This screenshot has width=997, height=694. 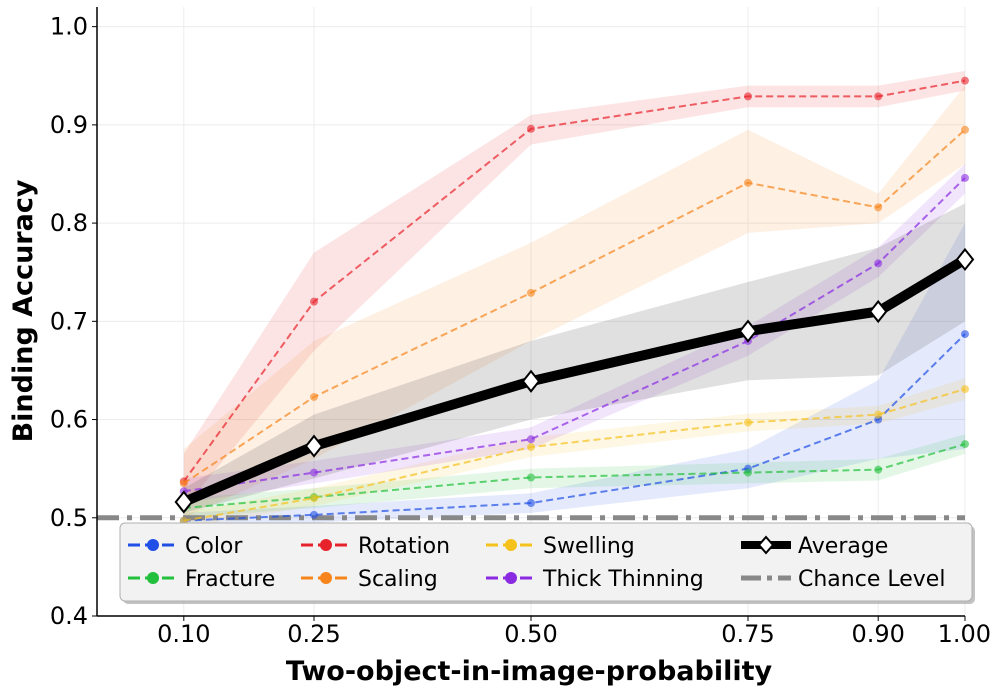 What do you see at coordinates (153, 545) in the screenshot?
I see `legend-marker-color` at bounding box center [153, 545].